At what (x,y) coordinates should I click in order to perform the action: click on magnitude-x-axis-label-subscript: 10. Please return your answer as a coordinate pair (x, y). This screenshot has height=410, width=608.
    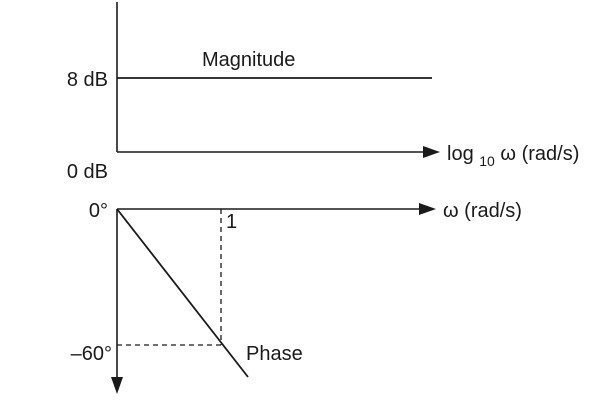
    Looking at the image, I should click on (487, 161).